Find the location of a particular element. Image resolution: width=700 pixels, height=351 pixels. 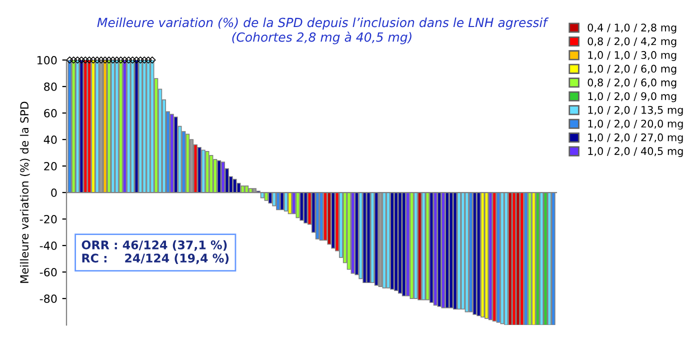

legend-label: 0,8 / 2,0 / 4,2 mg is located at coordinates (632, 42).